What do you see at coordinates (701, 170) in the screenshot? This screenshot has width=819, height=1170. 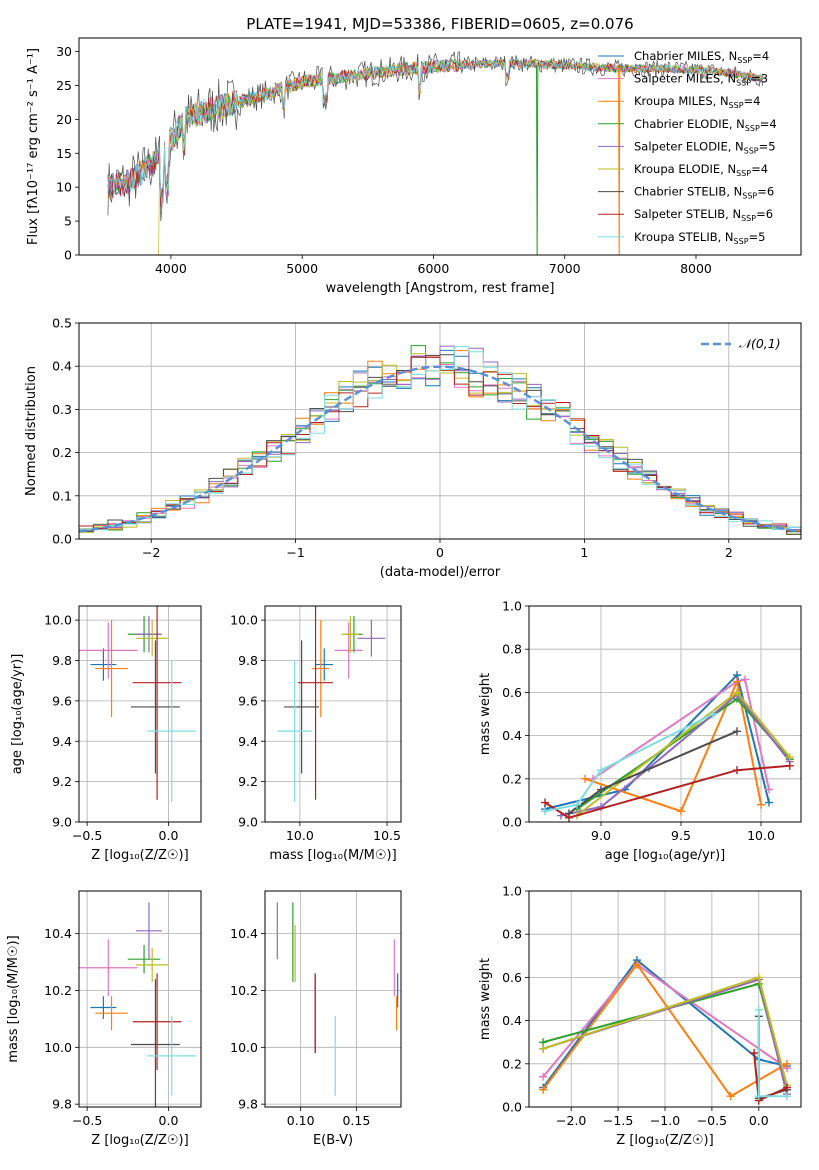 I see `legend-label: Kroupa ELODIE, NSSP=4` at bounding box center [701, 170].